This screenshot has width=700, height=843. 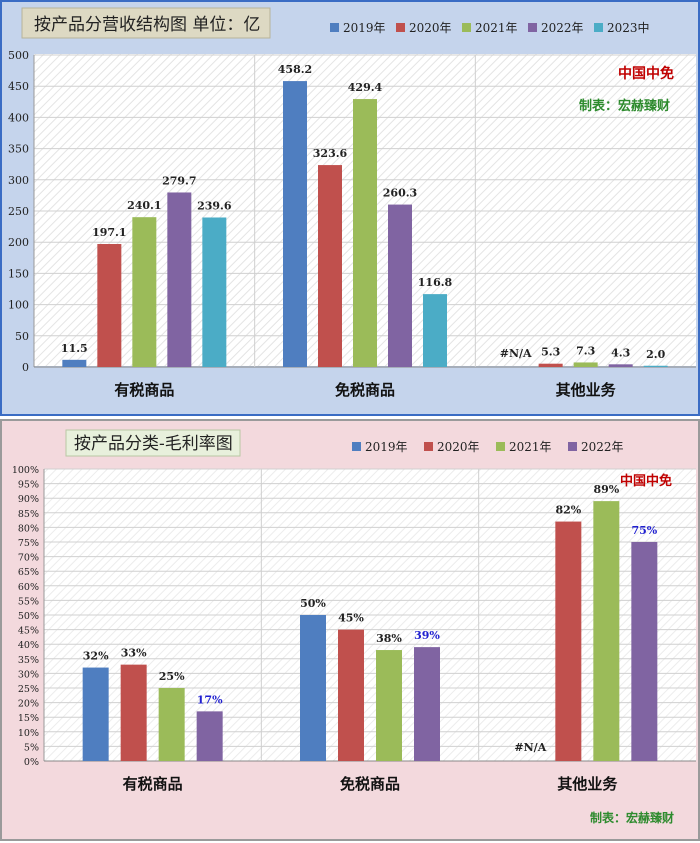 What do you see at coordinates (74, 348) in the screenshot?
I see `data-label: 11.5` at bounding box center [74, 348].